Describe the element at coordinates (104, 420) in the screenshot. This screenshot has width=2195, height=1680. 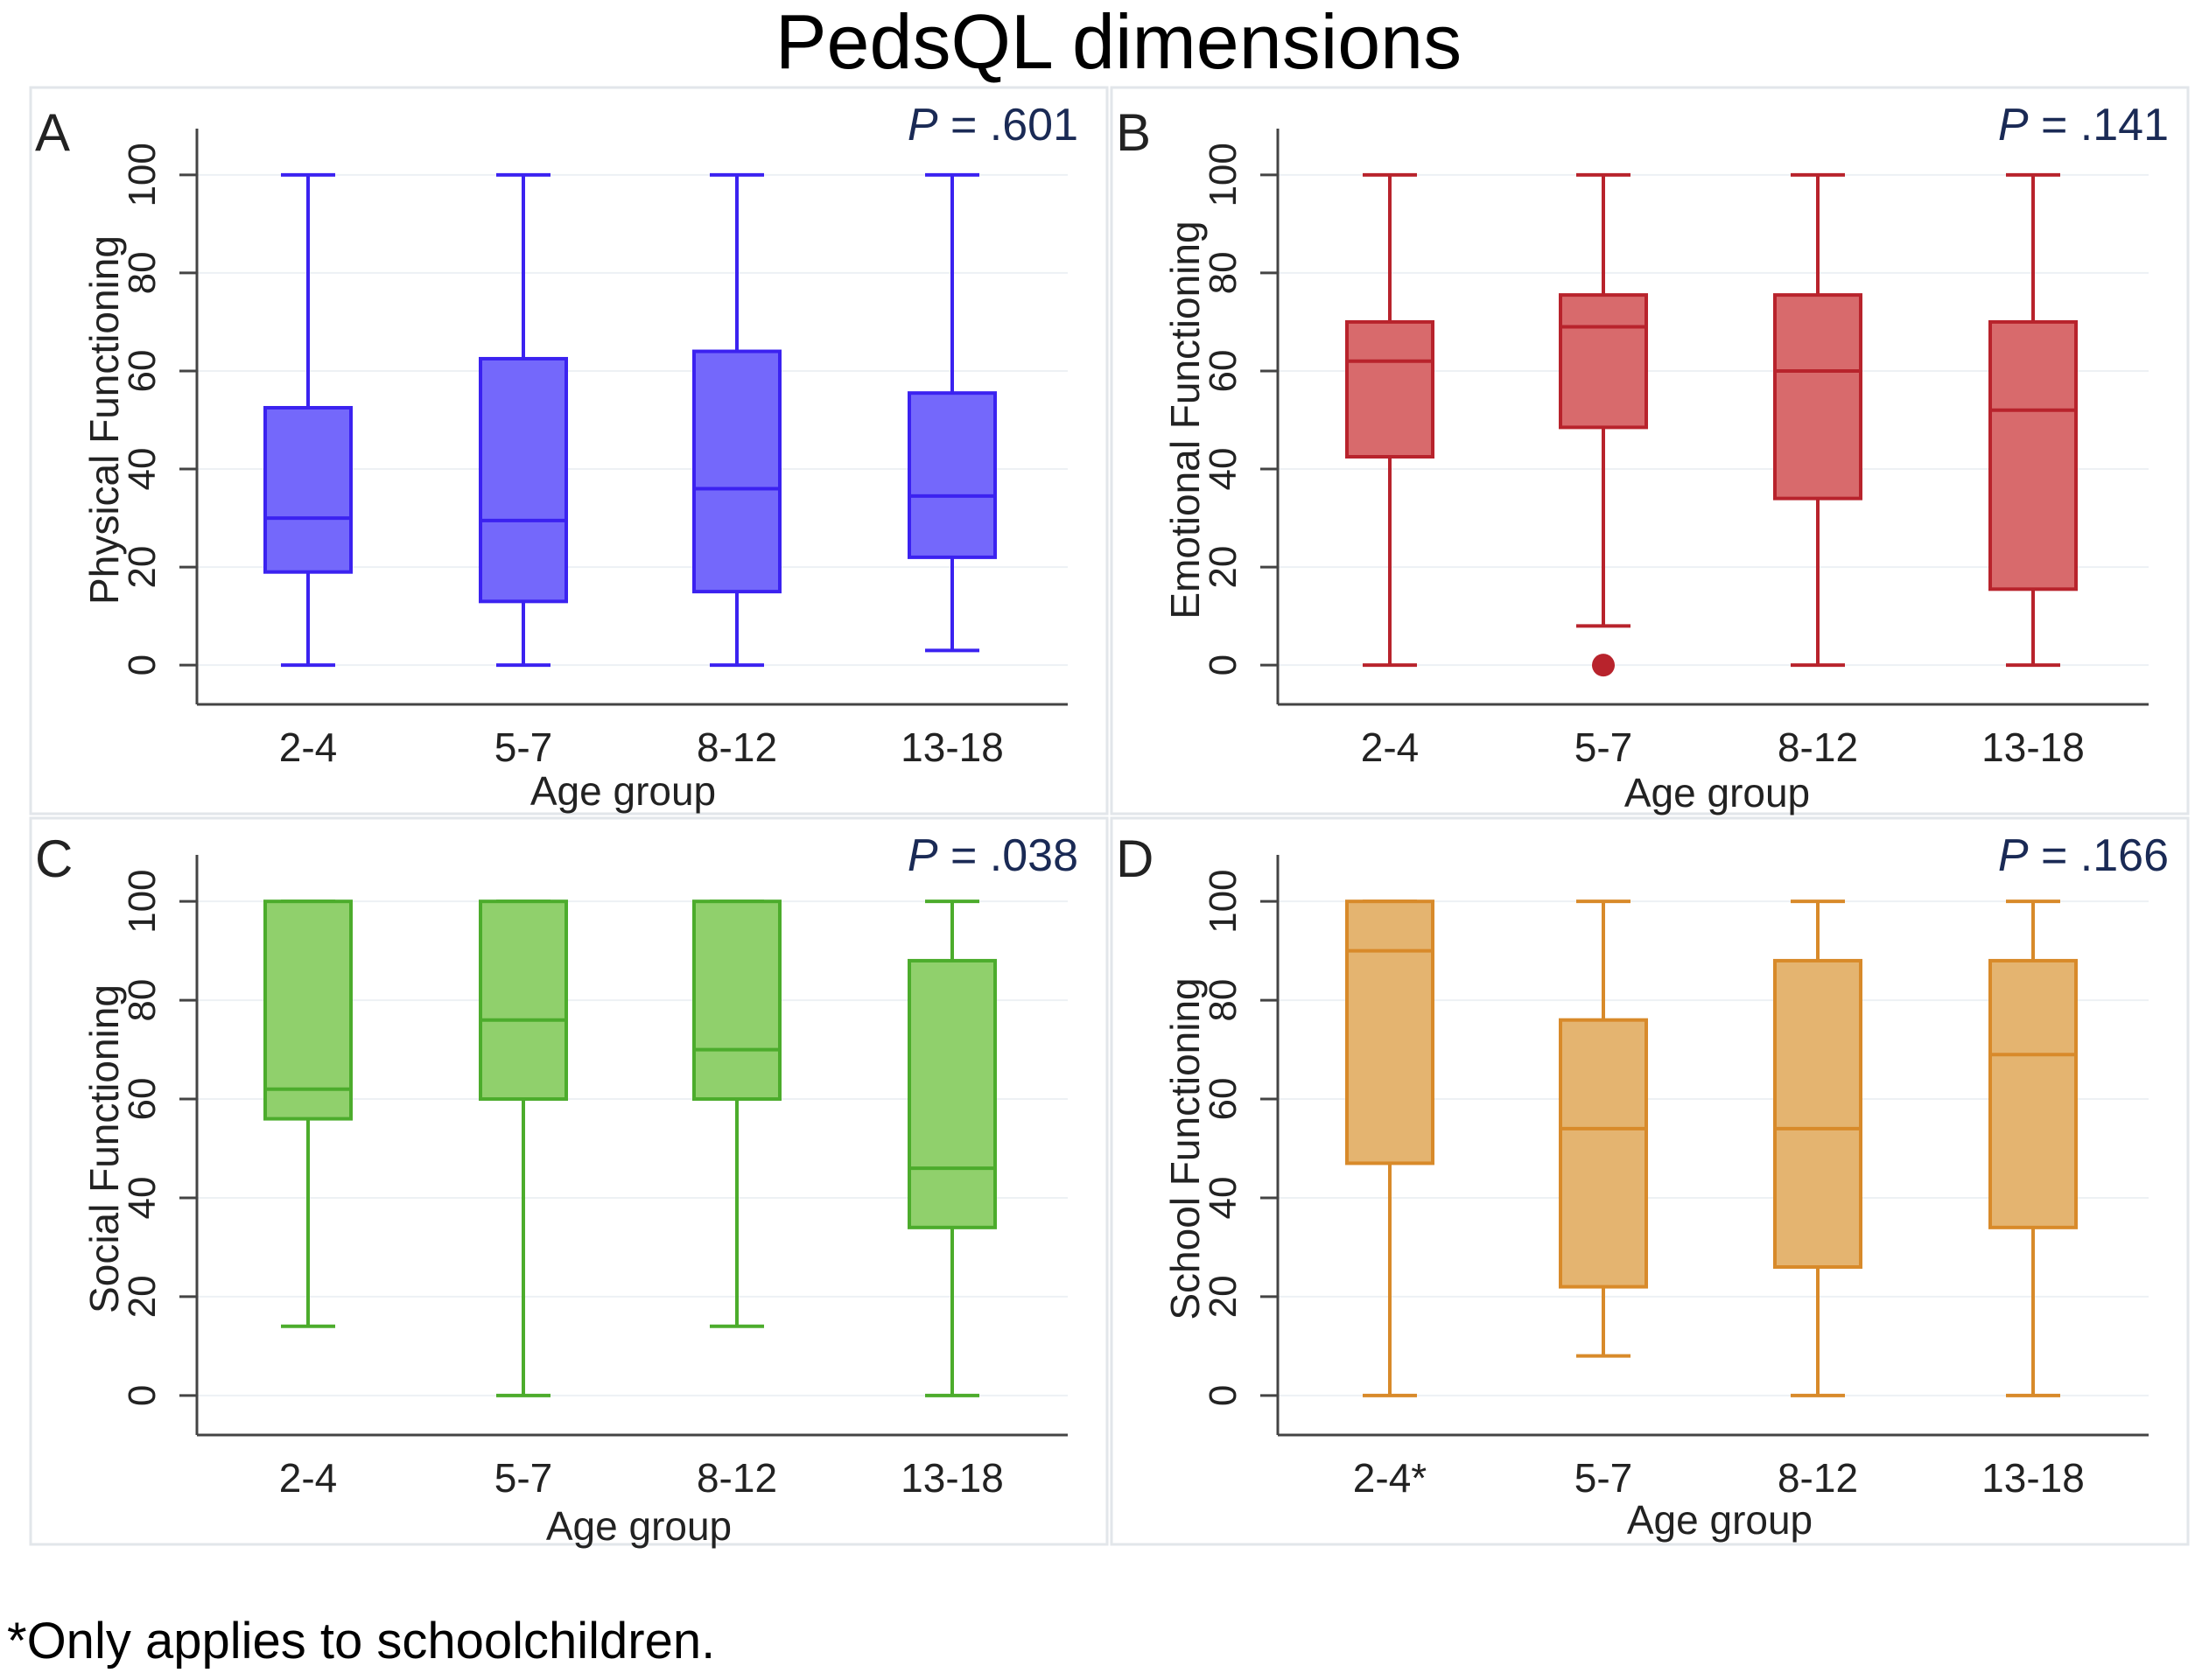
I see `y-axis-title: Physical Functioning` at that location.